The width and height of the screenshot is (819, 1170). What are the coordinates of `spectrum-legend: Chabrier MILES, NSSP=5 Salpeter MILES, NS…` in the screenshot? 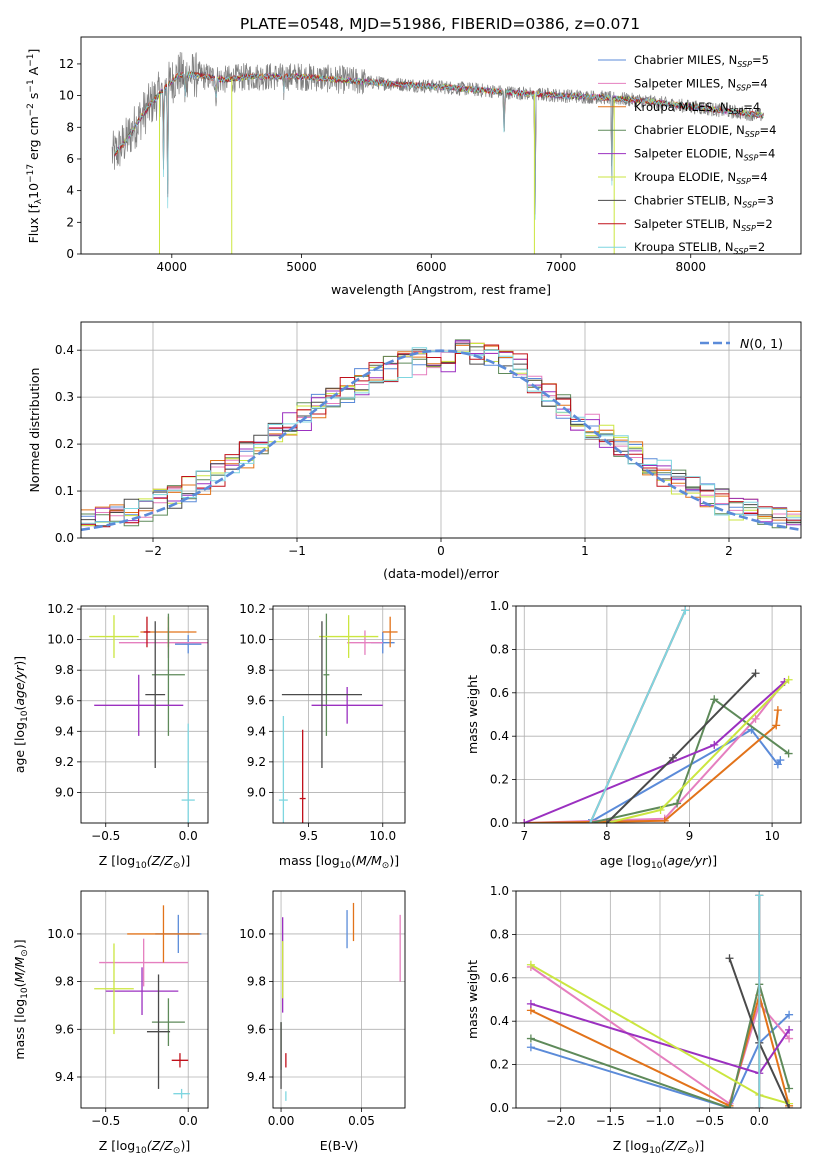 It's located at (687, 154).